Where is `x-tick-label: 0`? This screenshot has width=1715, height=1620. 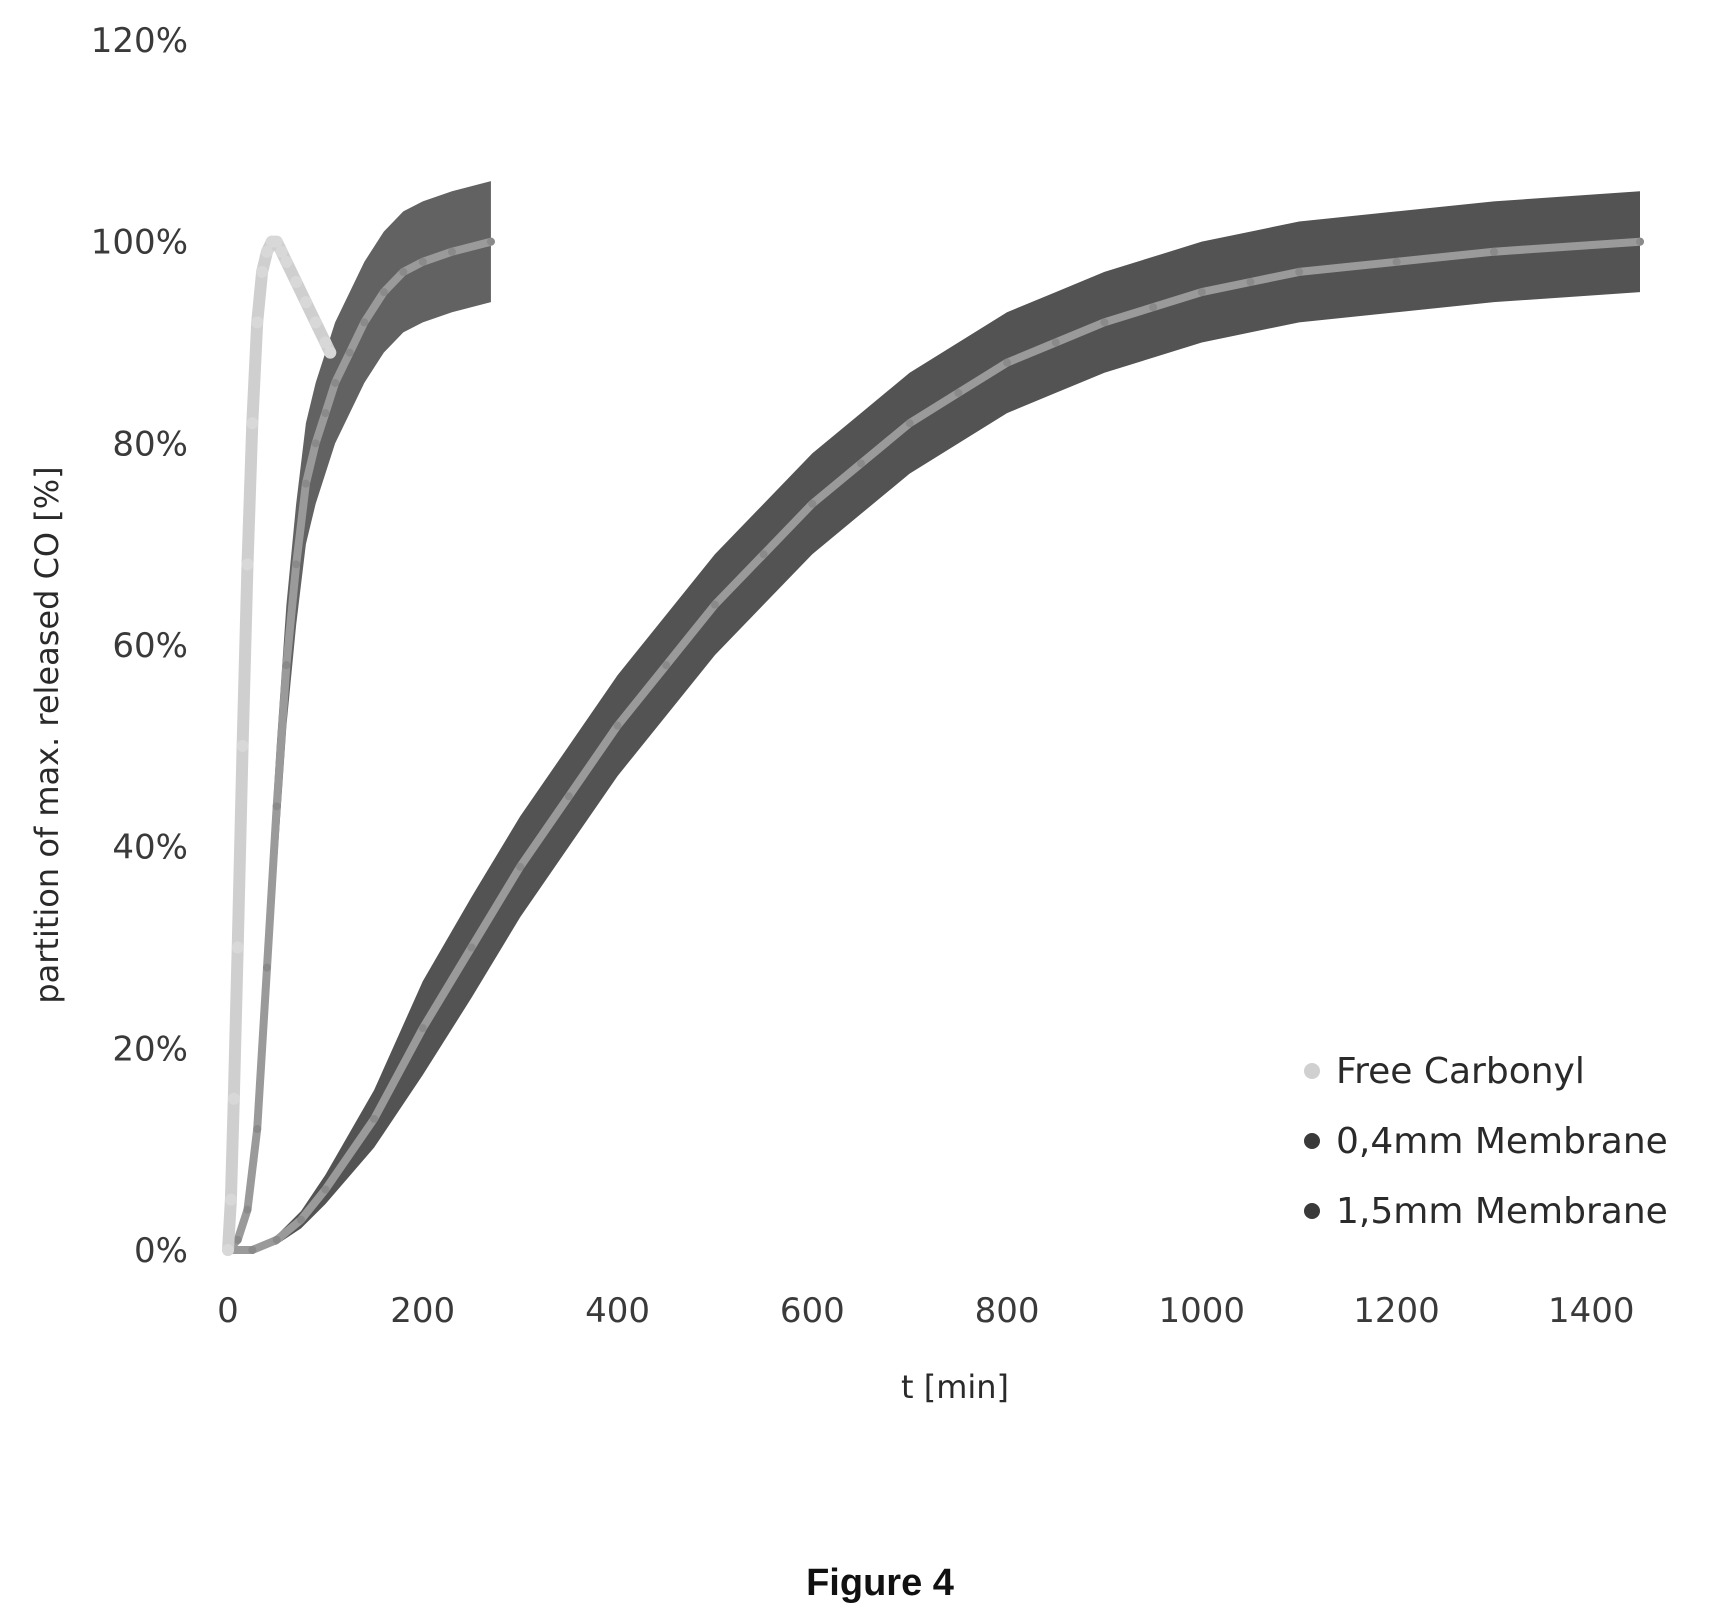
x-tick-label: 0 is located at coordinates (228, 1311).